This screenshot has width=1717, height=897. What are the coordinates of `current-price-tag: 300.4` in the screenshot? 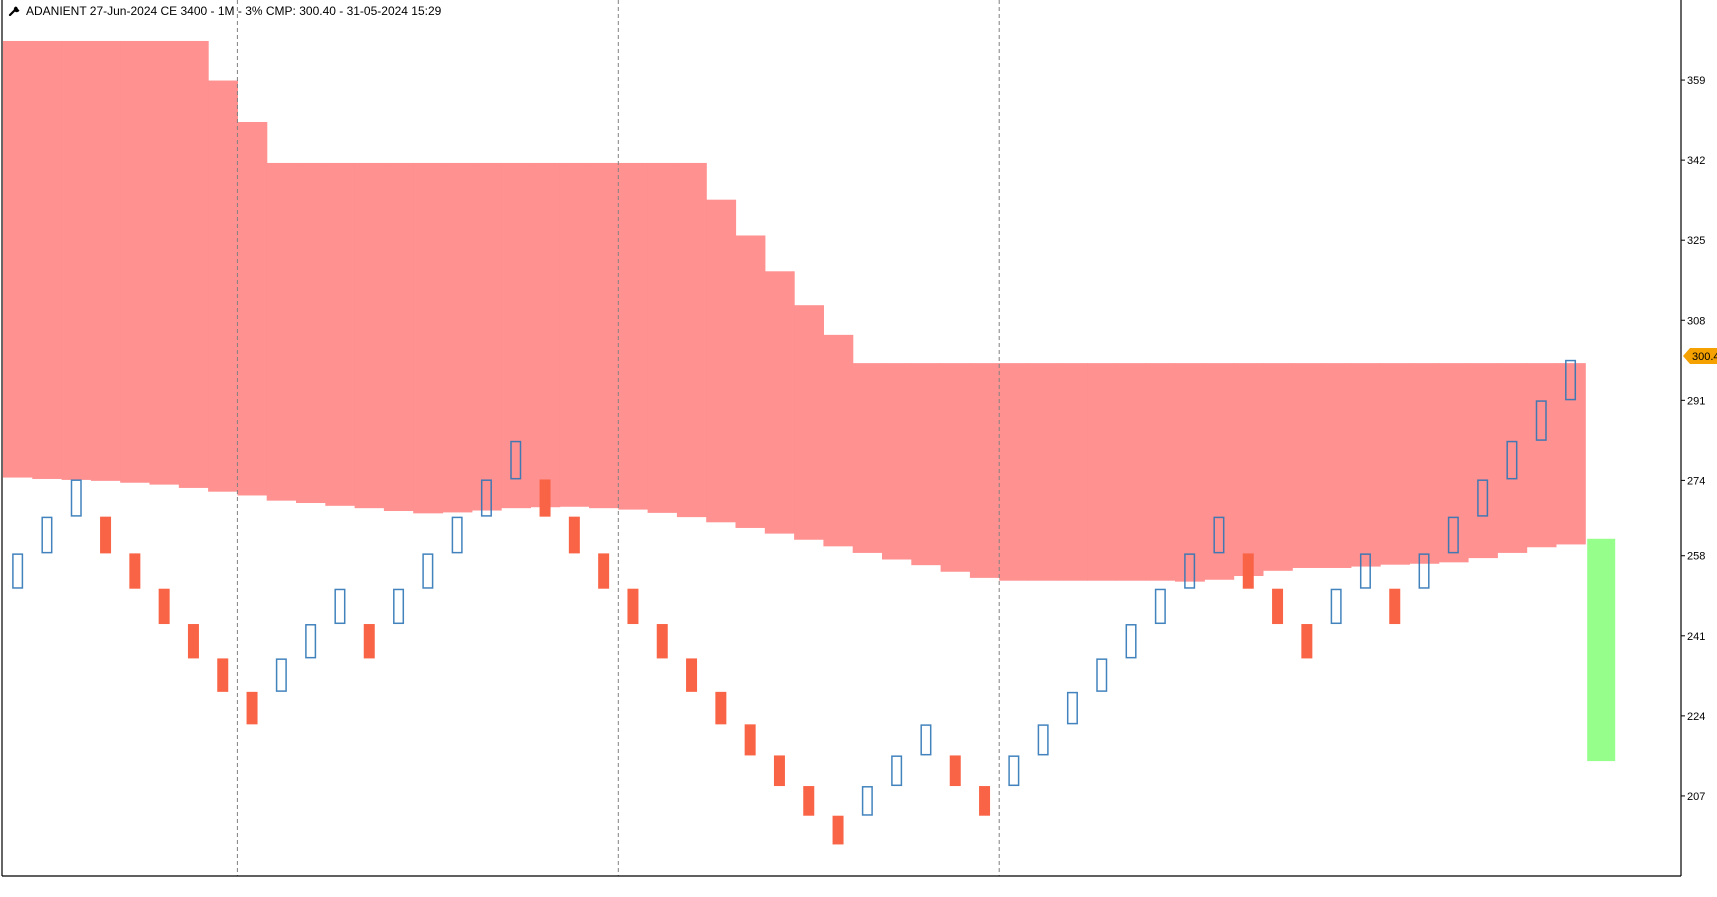 It's located at (1700, 356).